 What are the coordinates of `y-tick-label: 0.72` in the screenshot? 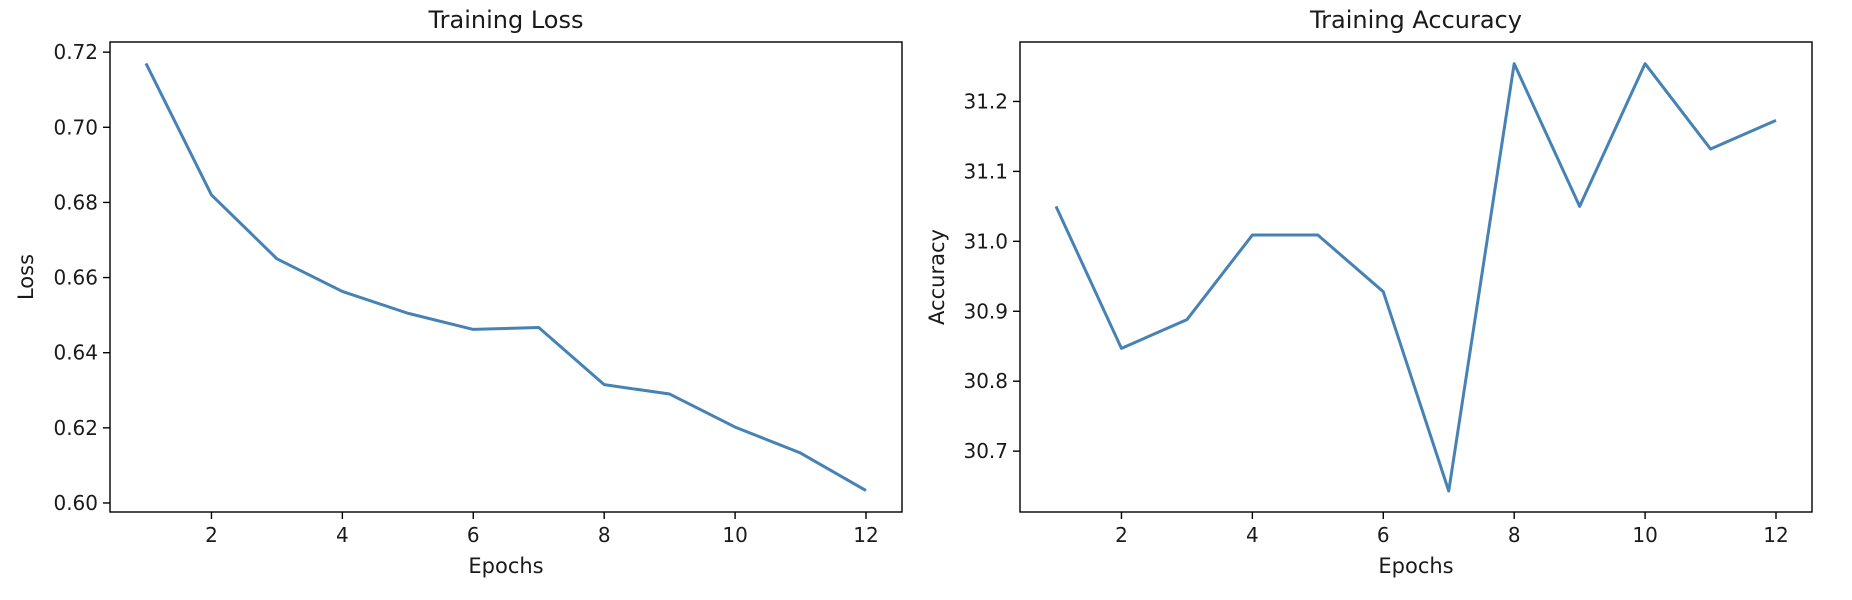 It's located at (75, 52).